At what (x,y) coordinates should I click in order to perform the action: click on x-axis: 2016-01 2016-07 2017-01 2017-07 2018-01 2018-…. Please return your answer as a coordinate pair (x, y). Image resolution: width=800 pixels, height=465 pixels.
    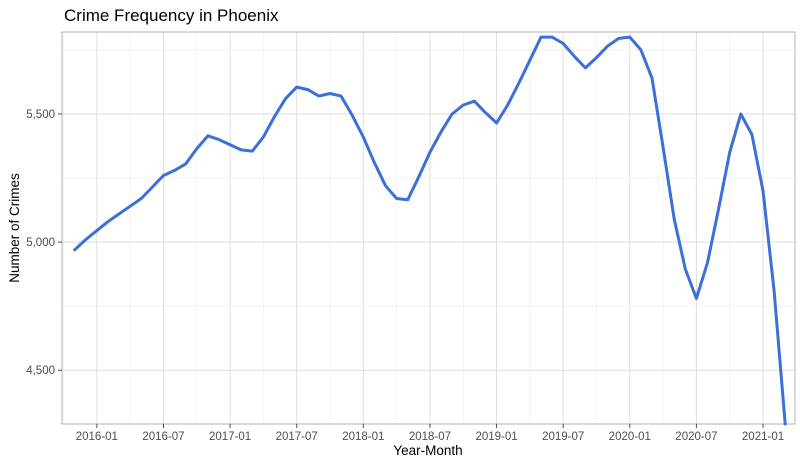
    Looking at the image, I should click on (430, 433).